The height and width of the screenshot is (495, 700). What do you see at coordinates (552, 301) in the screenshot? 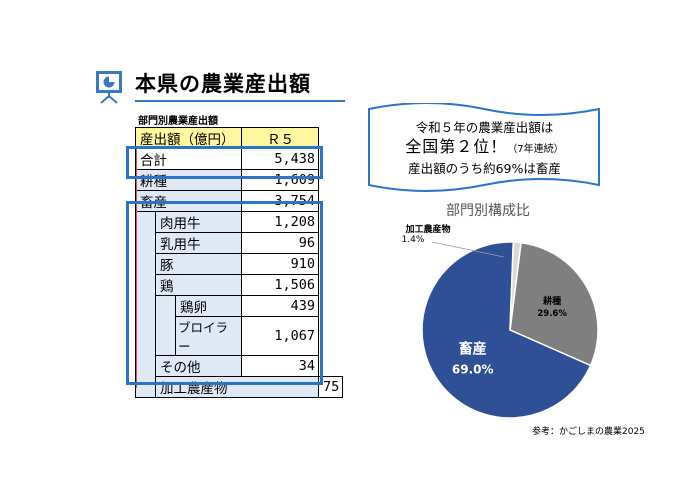
I see `slice-label: 耕種` at bounding box center [552, 301].